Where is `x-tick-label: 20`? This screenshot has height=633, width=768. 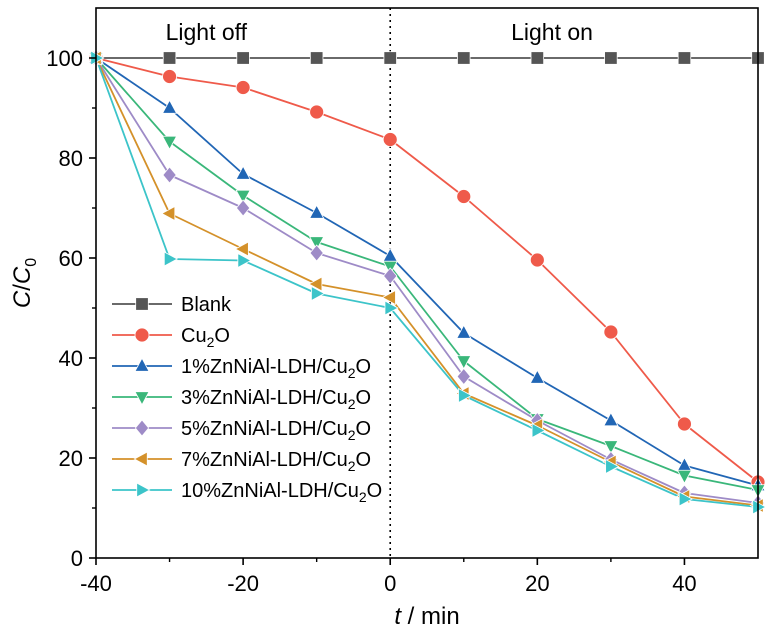 x-tick-label: 20 is located at coordinates (537, 583).